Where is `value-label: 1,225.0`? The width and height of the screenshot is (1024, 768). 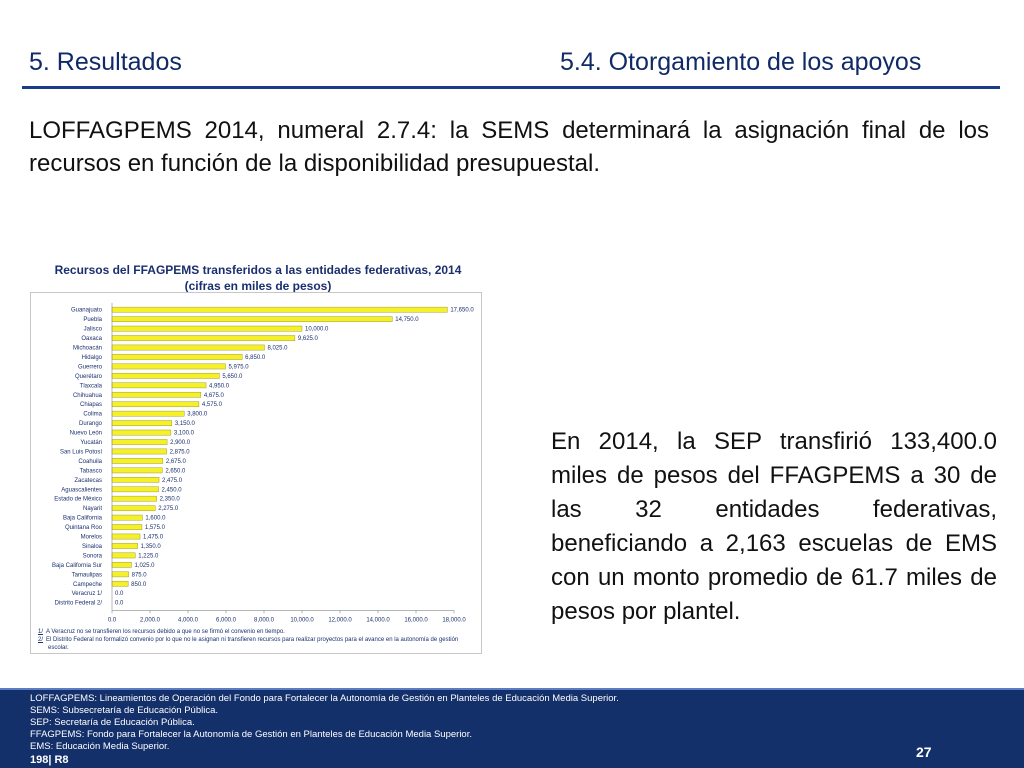 value-label: 1,225.0 is located at coordinates (148, 556).